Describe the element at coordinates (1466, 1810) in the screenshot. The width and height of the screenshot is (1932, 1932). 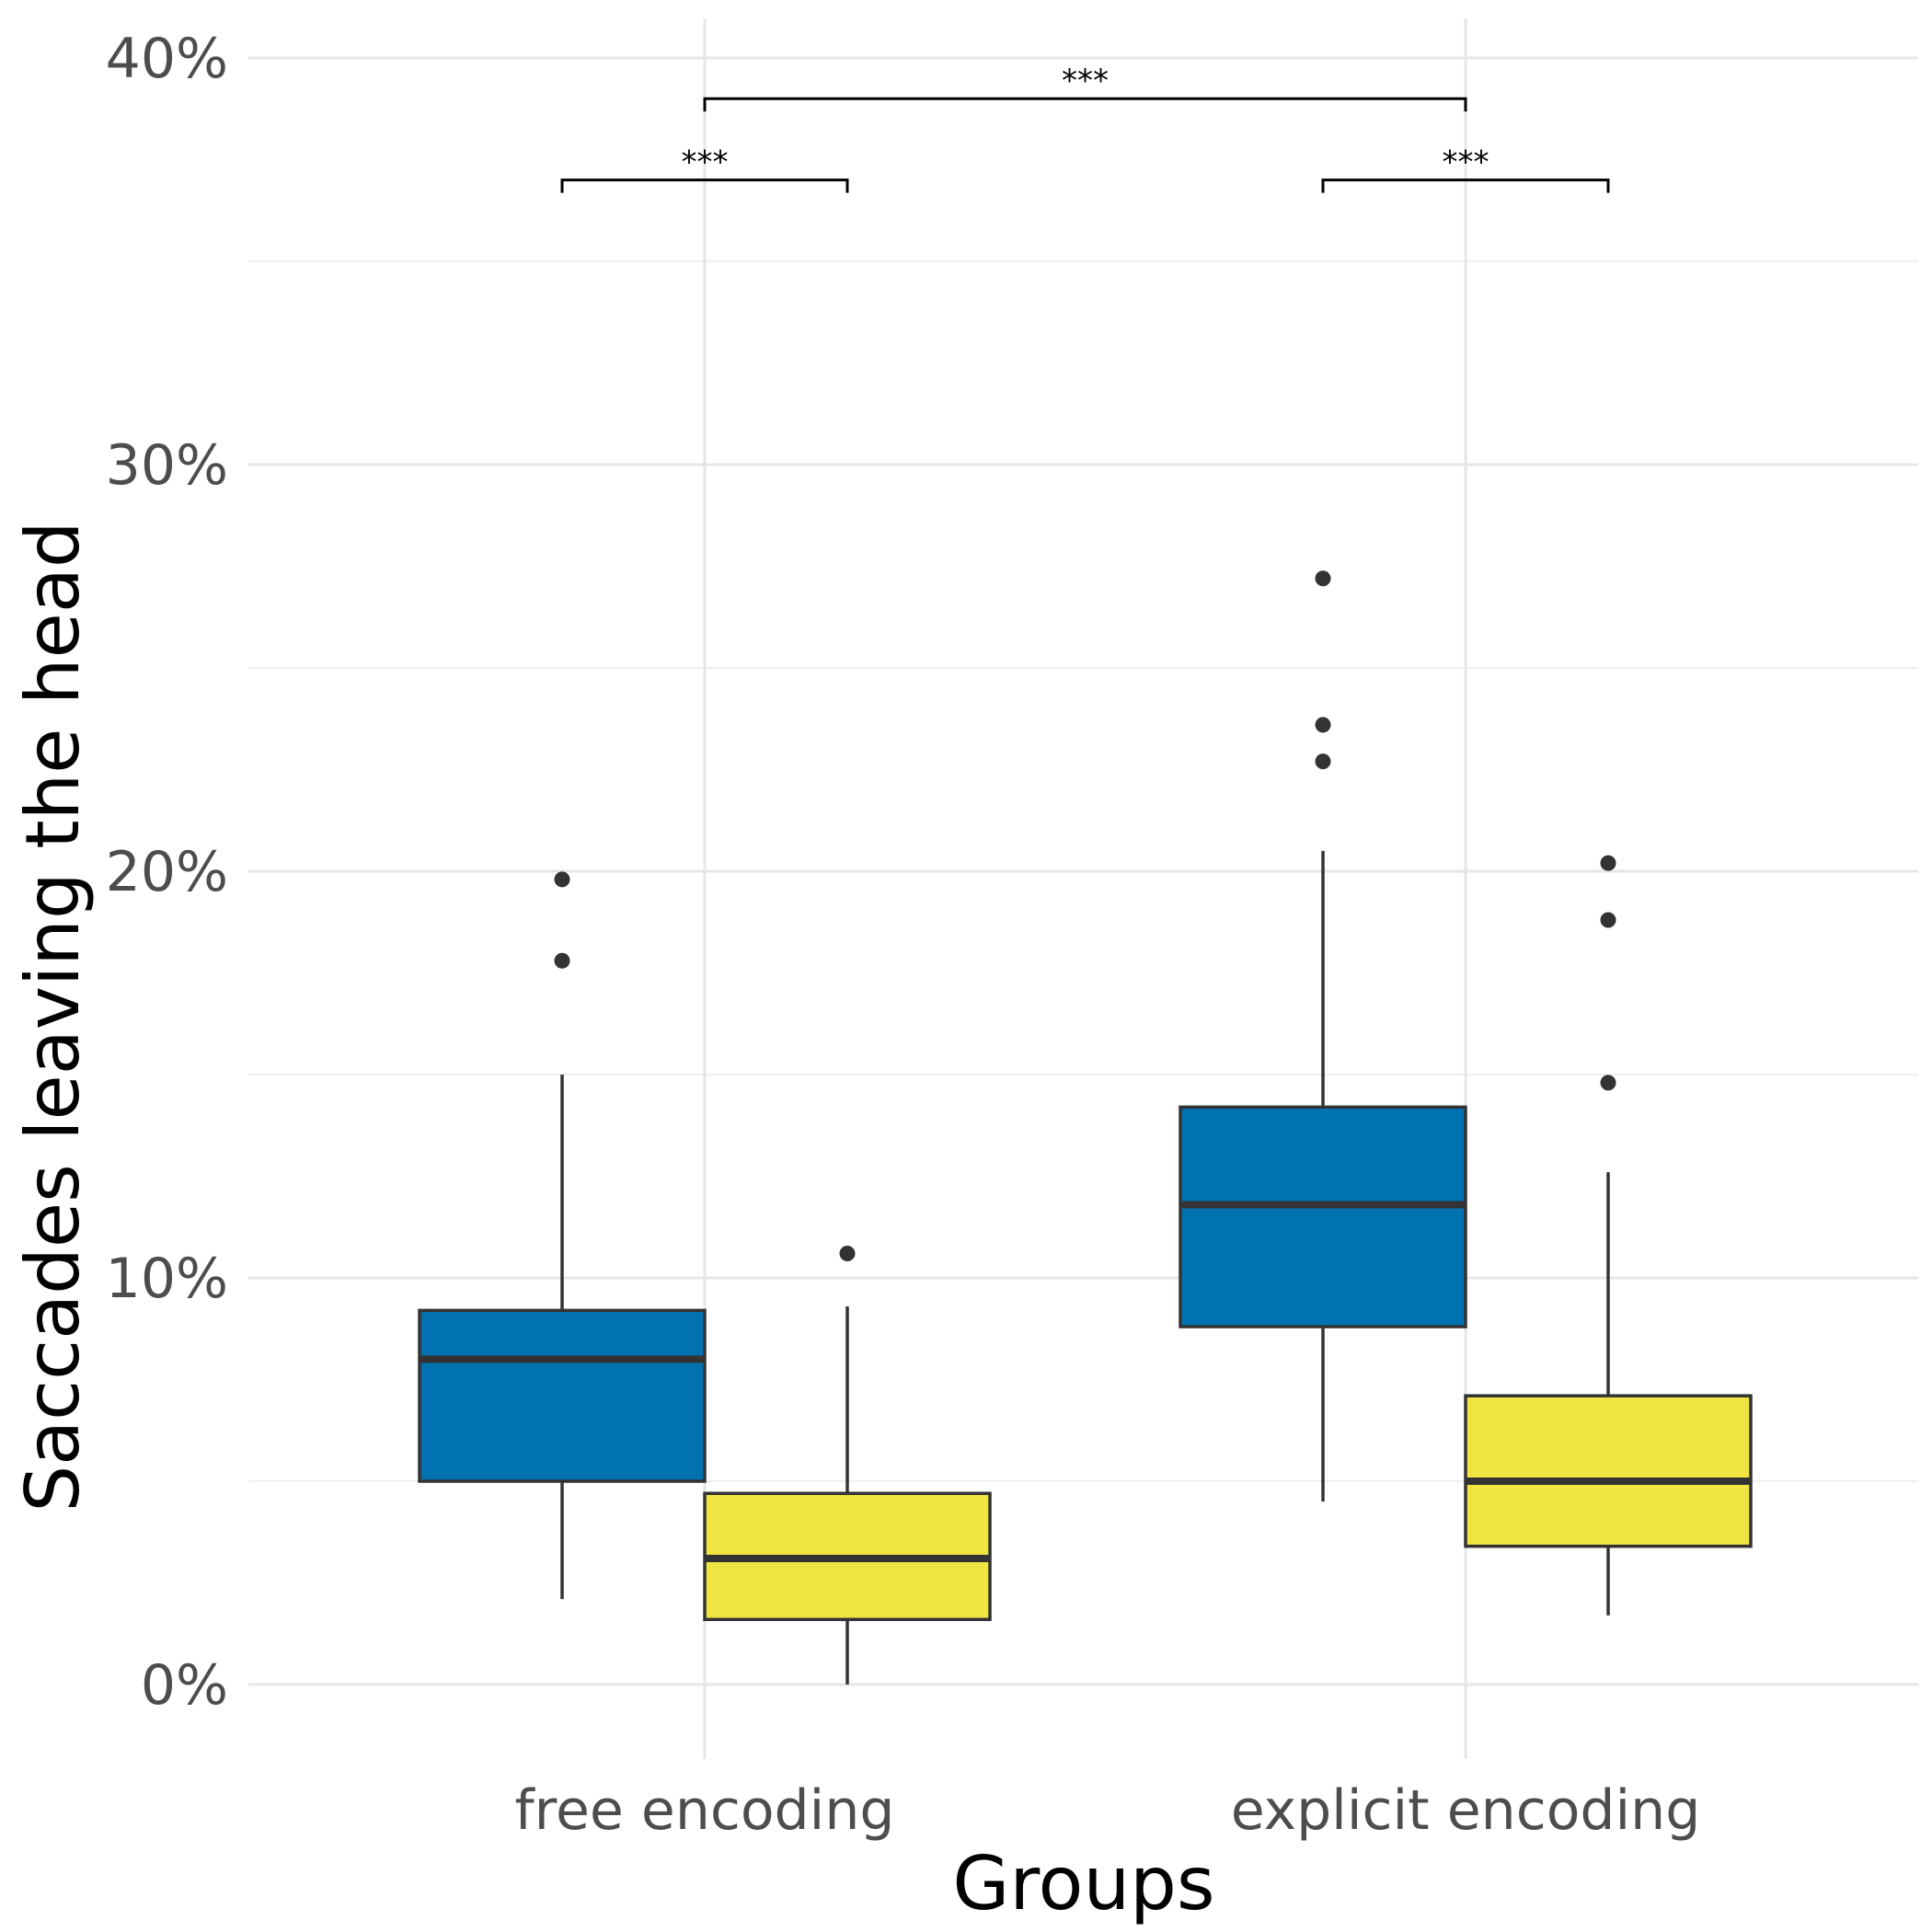
I see `x-tick-label: explicit encoding` at that location.